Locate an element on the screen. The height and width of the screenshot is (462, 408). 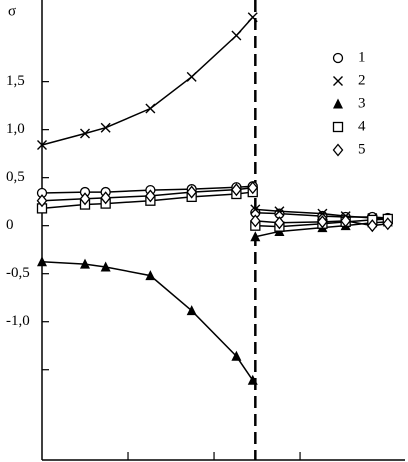
legend-label: 1 is located at coordinates (362, 57).